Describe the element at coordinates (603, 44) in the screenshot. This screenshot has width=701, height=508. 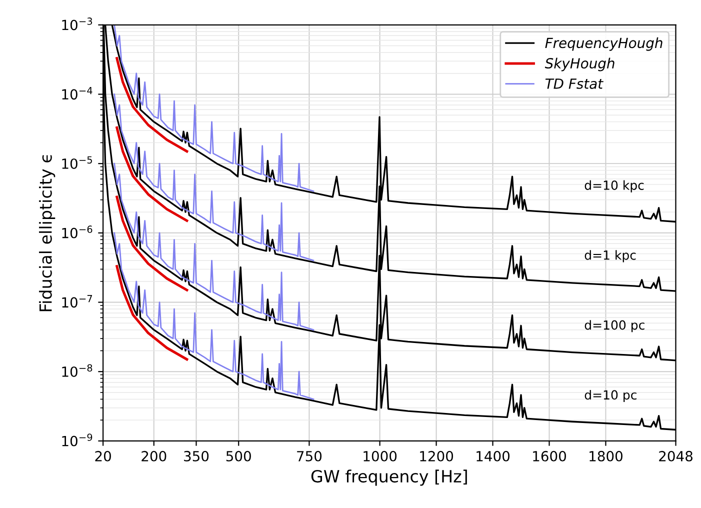
I see `legend-label: FrequencyHough` at that location.